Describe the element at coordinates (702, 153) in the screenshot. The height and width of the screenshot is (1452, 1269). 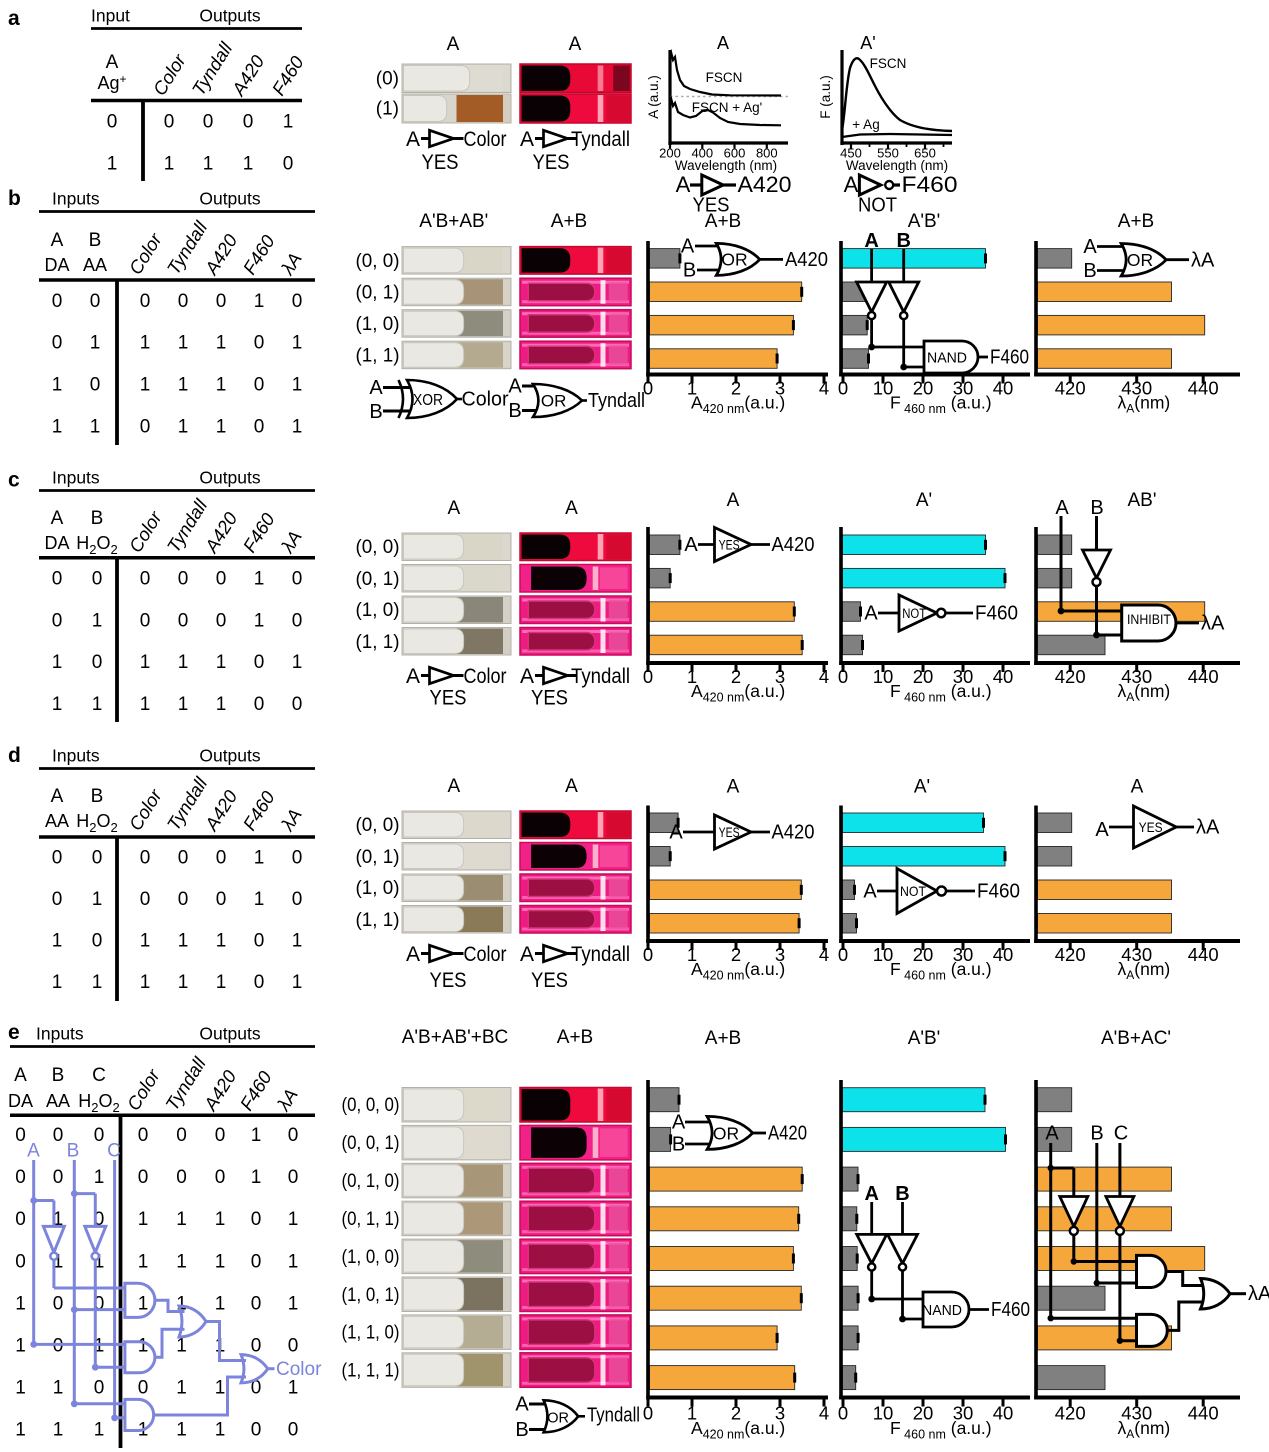
I see `svg-text: 400` at that location.